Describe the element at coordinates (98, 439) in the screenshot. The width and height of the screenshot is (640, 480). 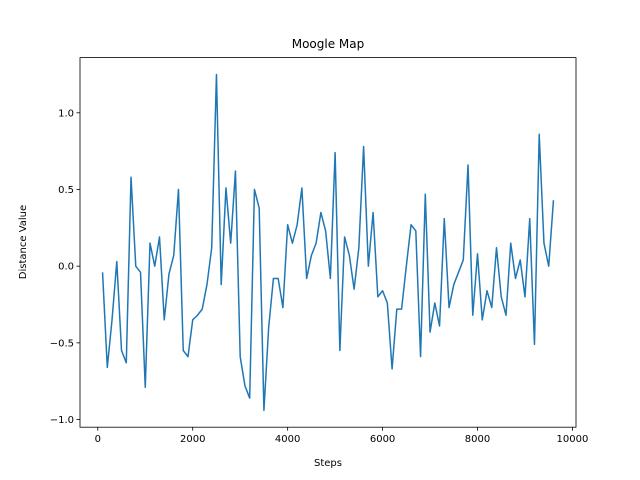
I see `x-tick-label: 0` at that location.